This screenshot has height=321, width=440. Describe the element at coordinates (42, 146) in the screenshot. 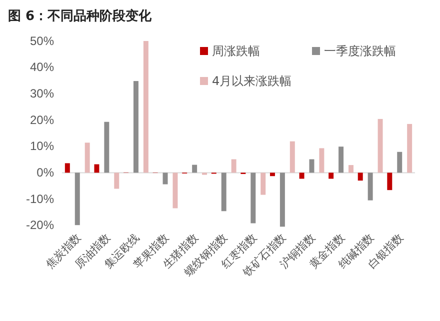

I see `y-tick-label: 10%` at that location.